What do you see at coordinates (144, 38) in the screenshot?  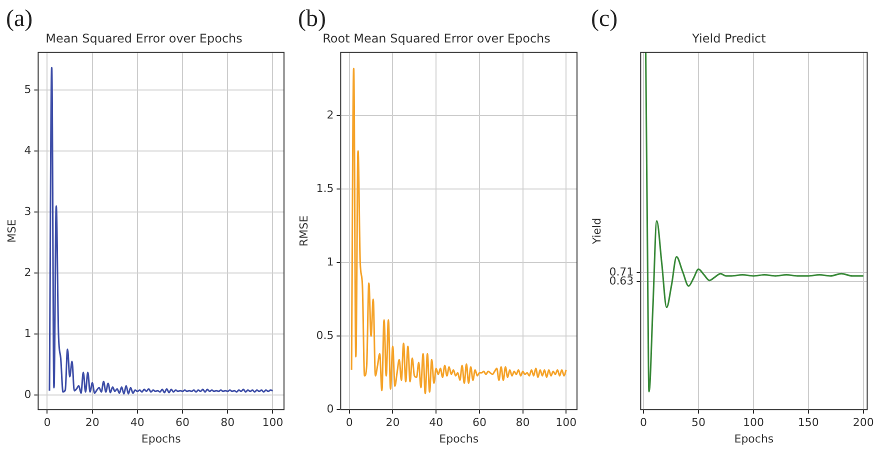 I see `chart-title: Mean Squared Error over Epochs` at bounding box center [144, 38].